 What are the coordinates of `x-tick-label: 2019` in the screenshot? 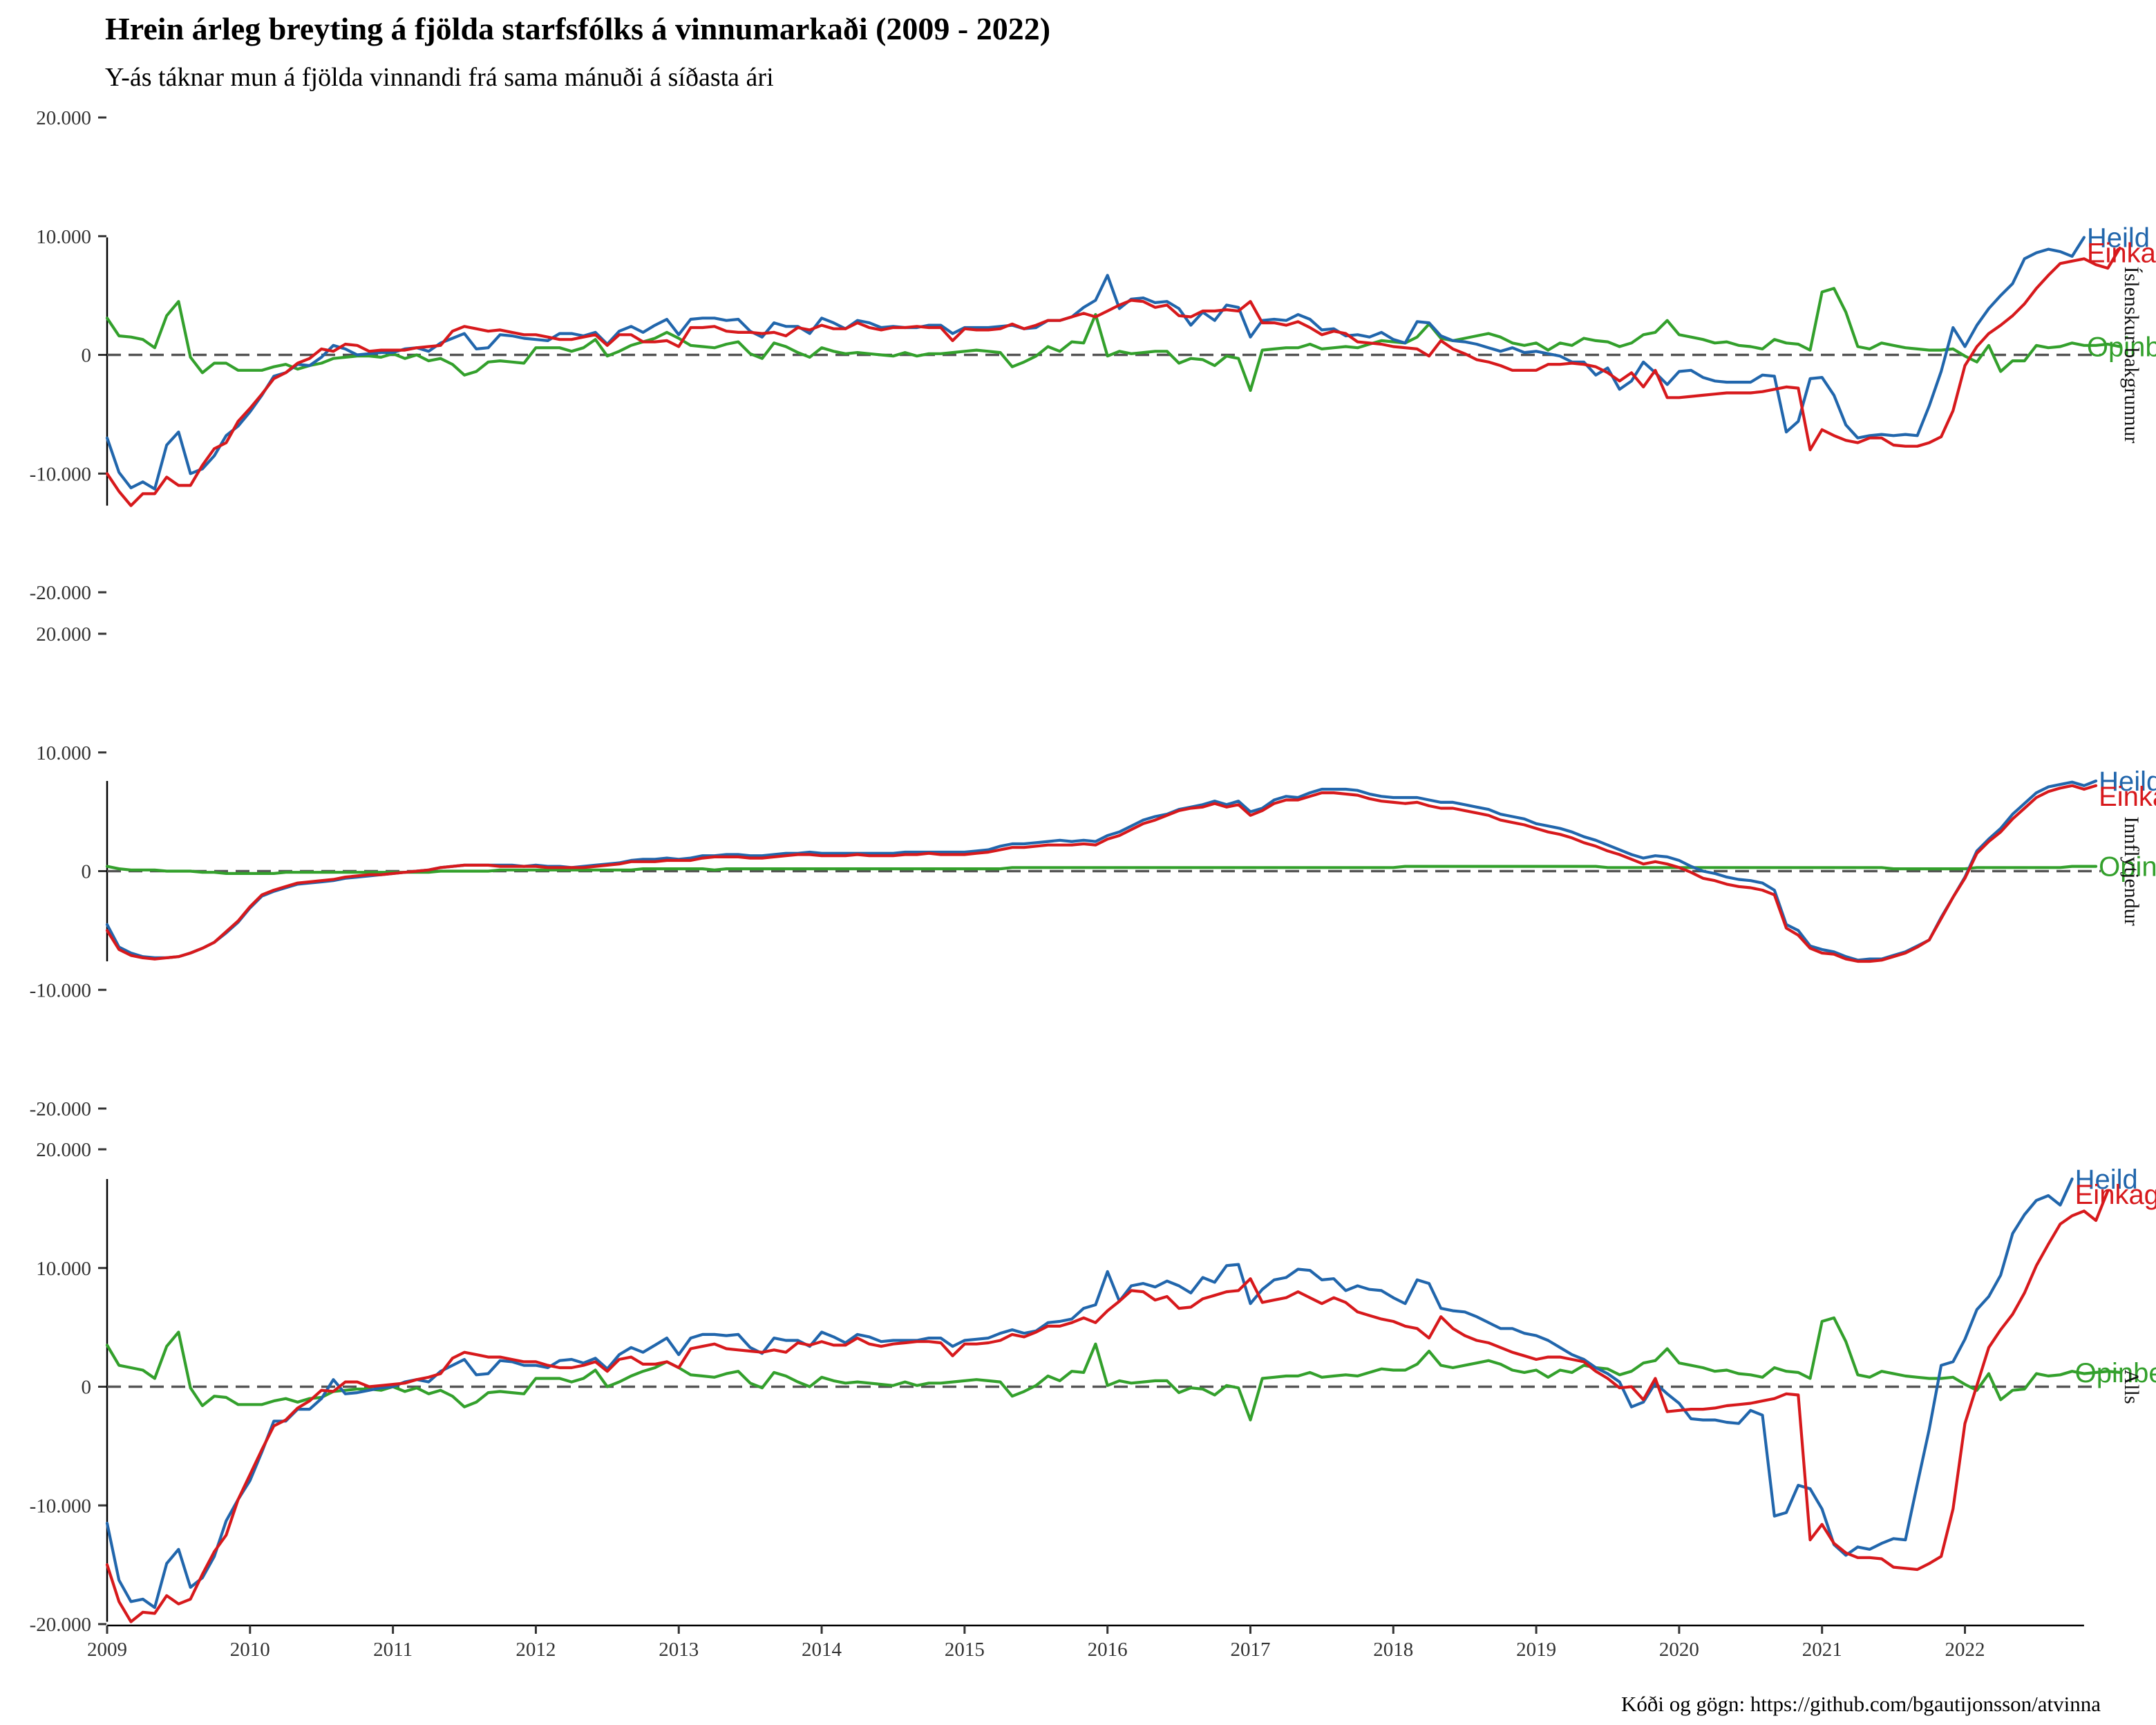 It's located at (1536, 1650).